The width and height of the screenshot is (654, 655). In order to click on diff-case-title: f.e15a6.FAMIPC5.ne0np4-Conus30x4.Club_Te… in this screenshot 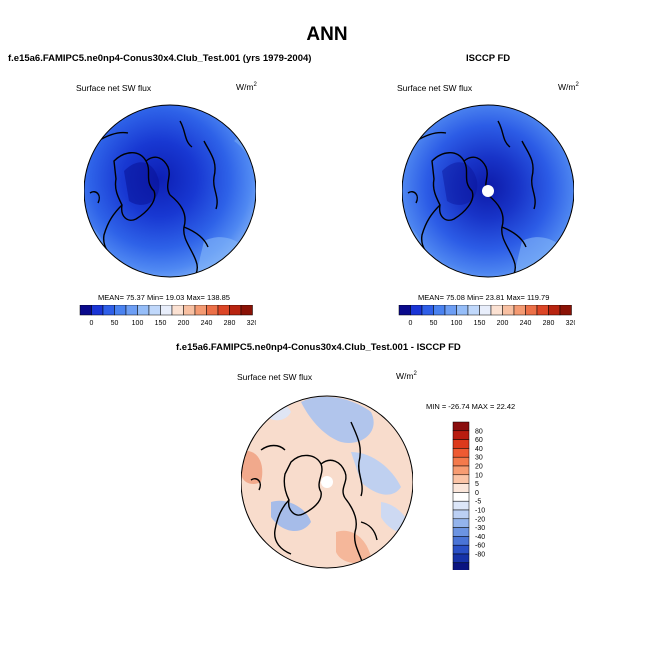, I will do `click(318, 347)`.